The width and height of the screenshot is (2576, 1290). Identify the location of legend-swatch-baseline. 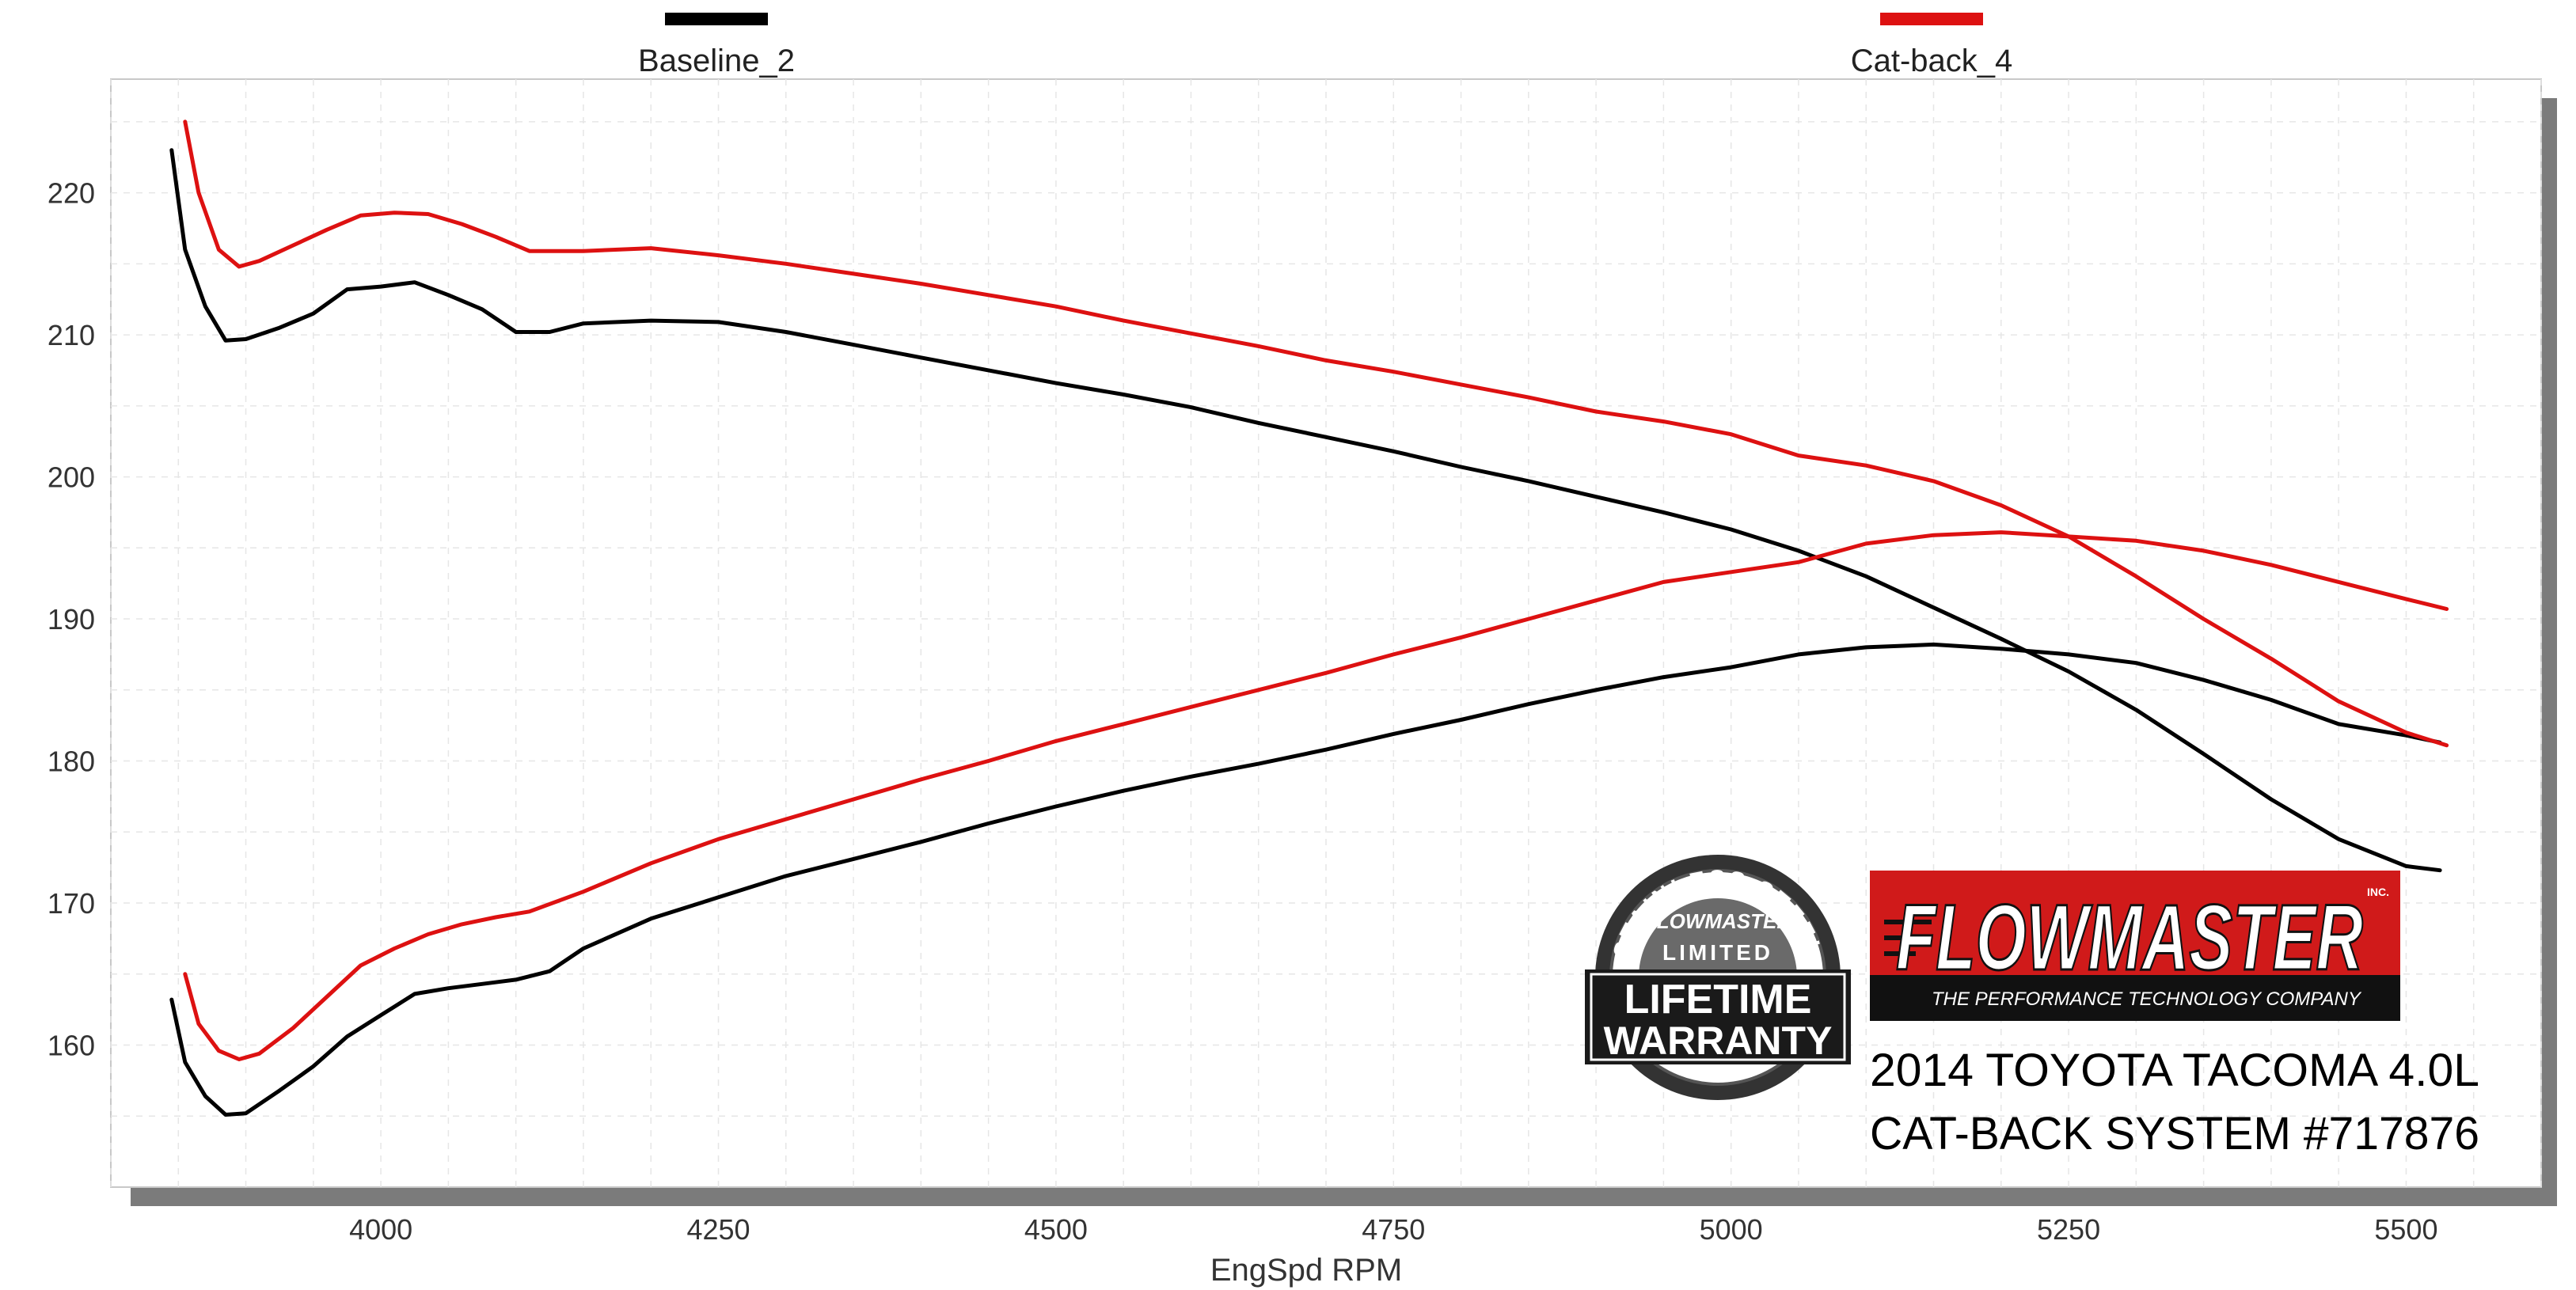
(716, 19).